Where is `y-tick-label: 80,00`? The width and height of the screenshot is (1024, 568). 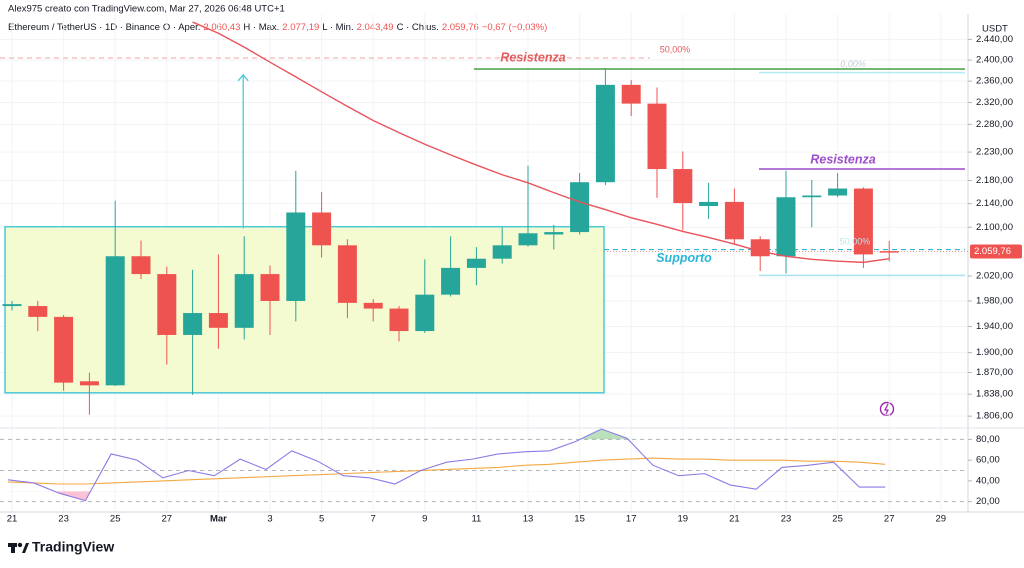 y-tick-label: 80,00 is located at coordinates (988, 439).